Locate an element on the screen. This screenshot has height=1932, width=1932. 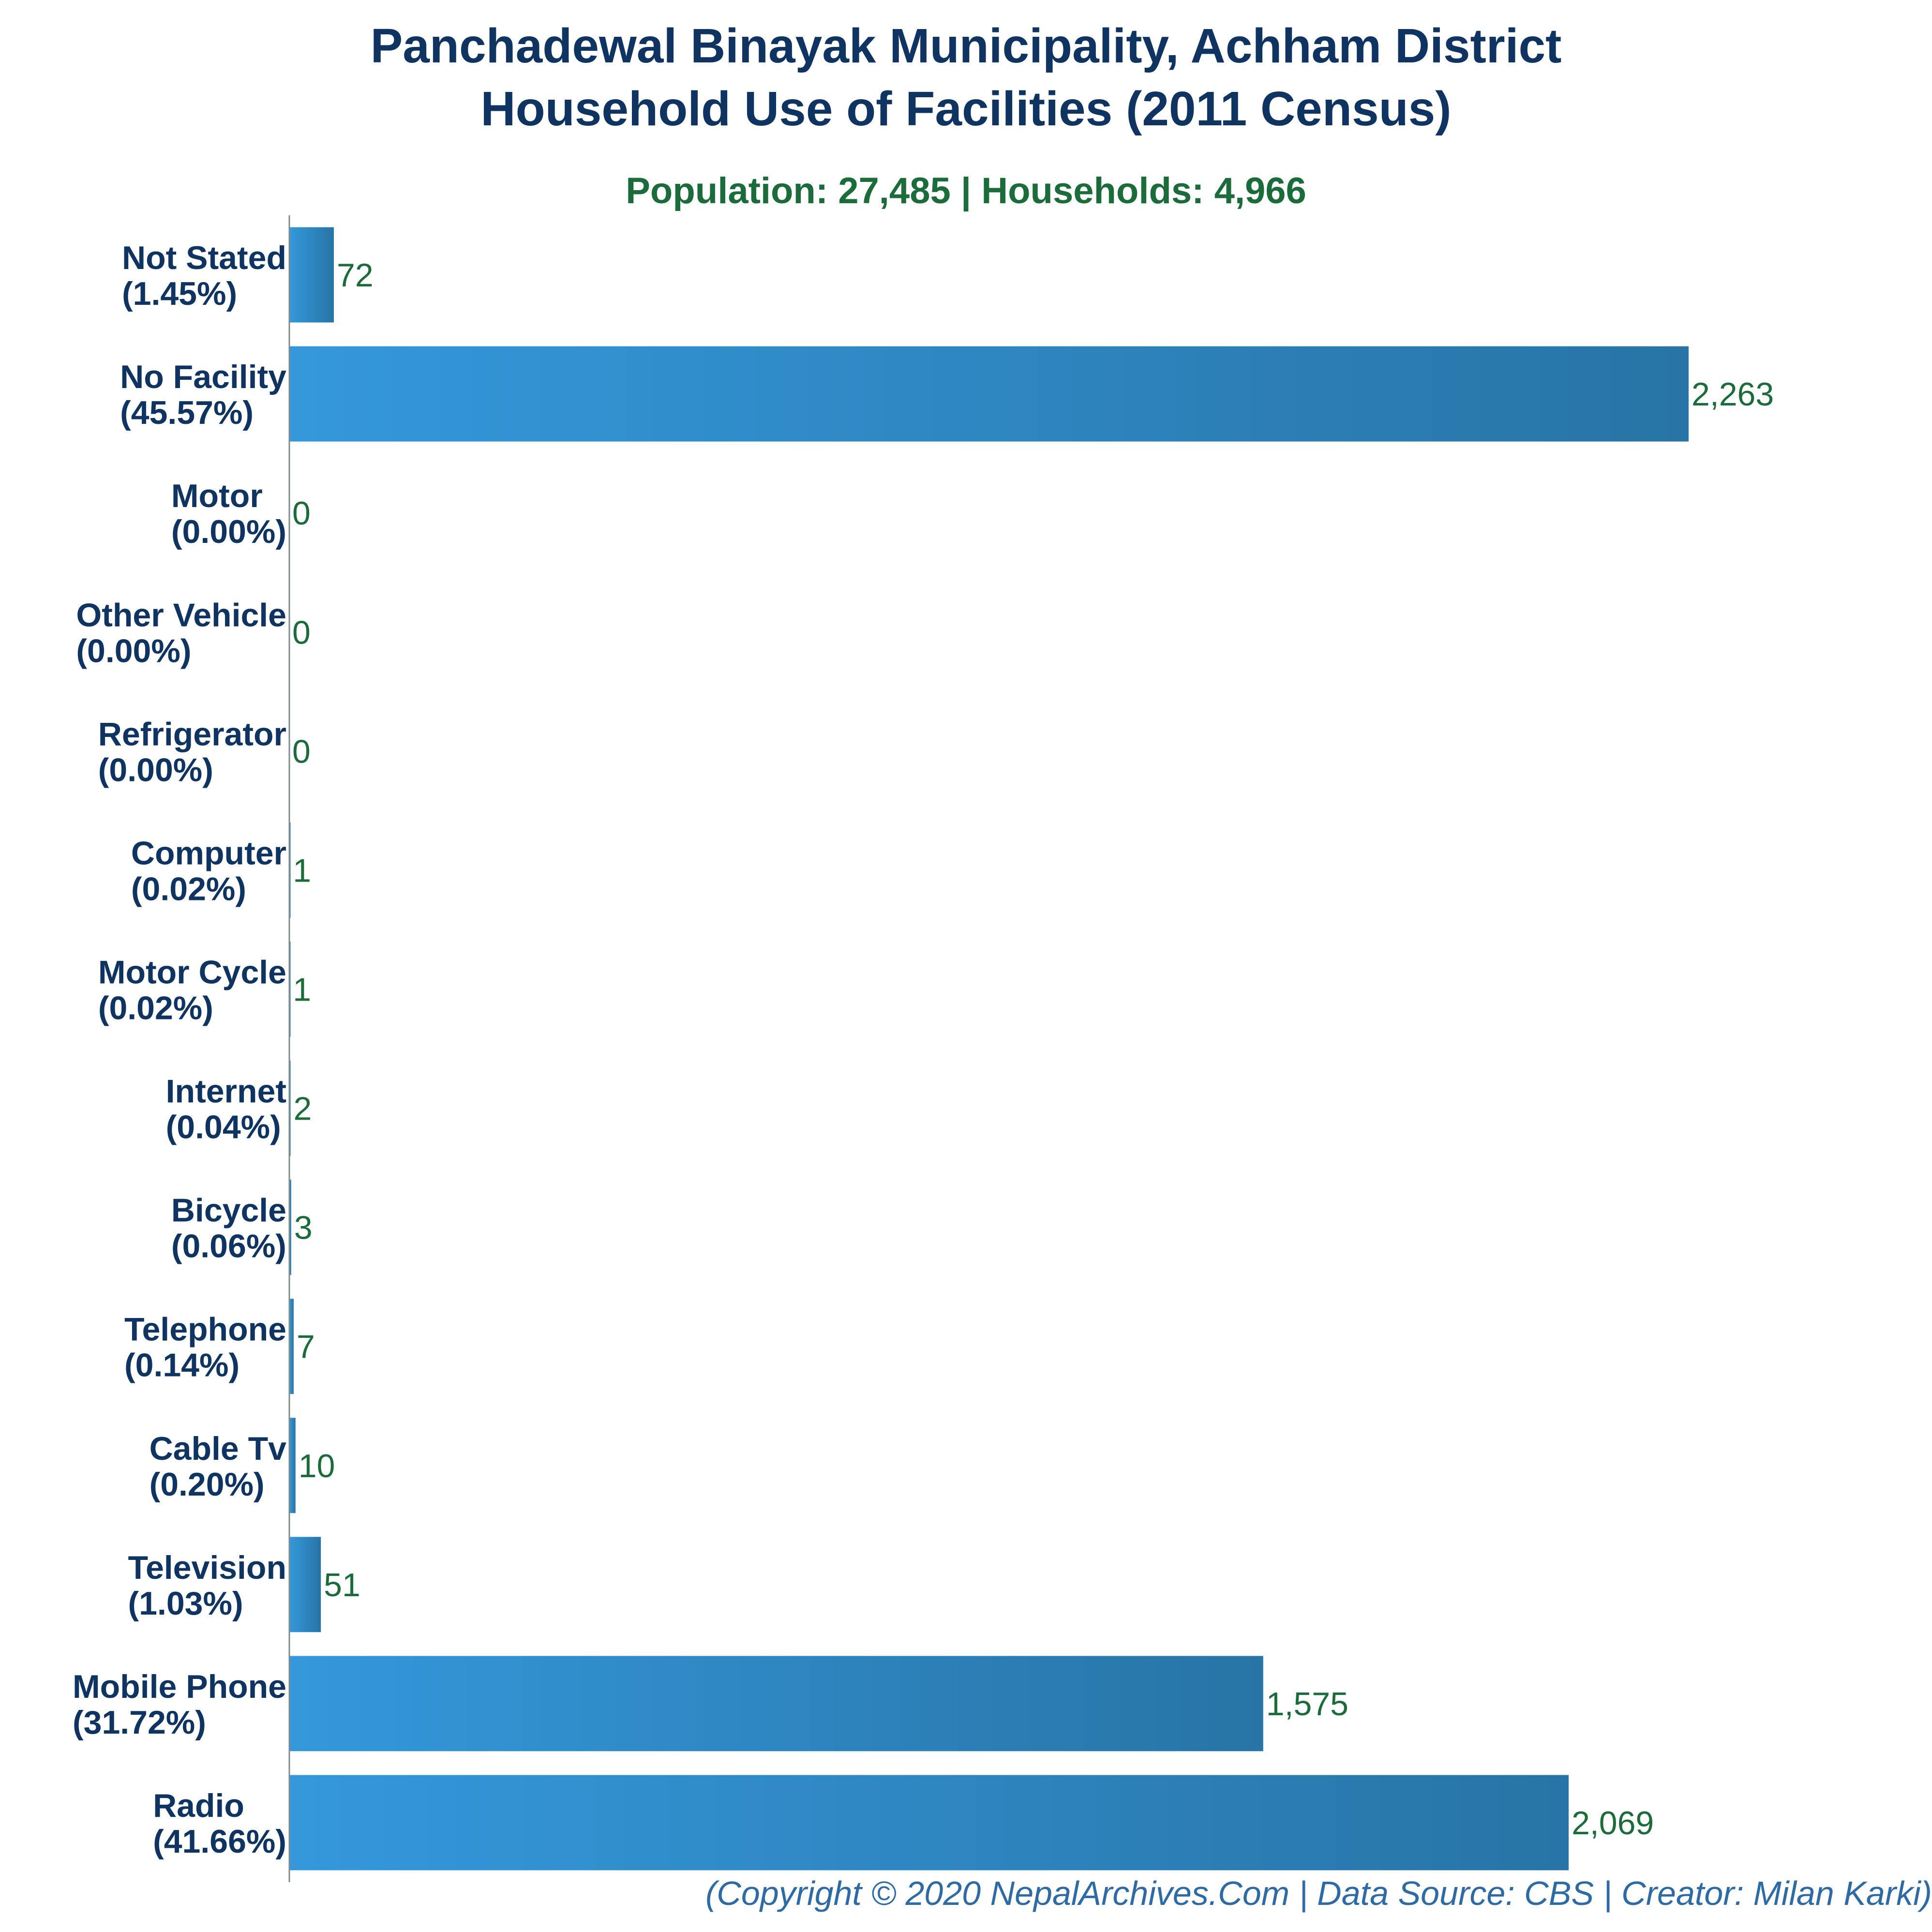
bar-group: 10 Cable Tv(0.20%) is located at coordinates (242, 1465).